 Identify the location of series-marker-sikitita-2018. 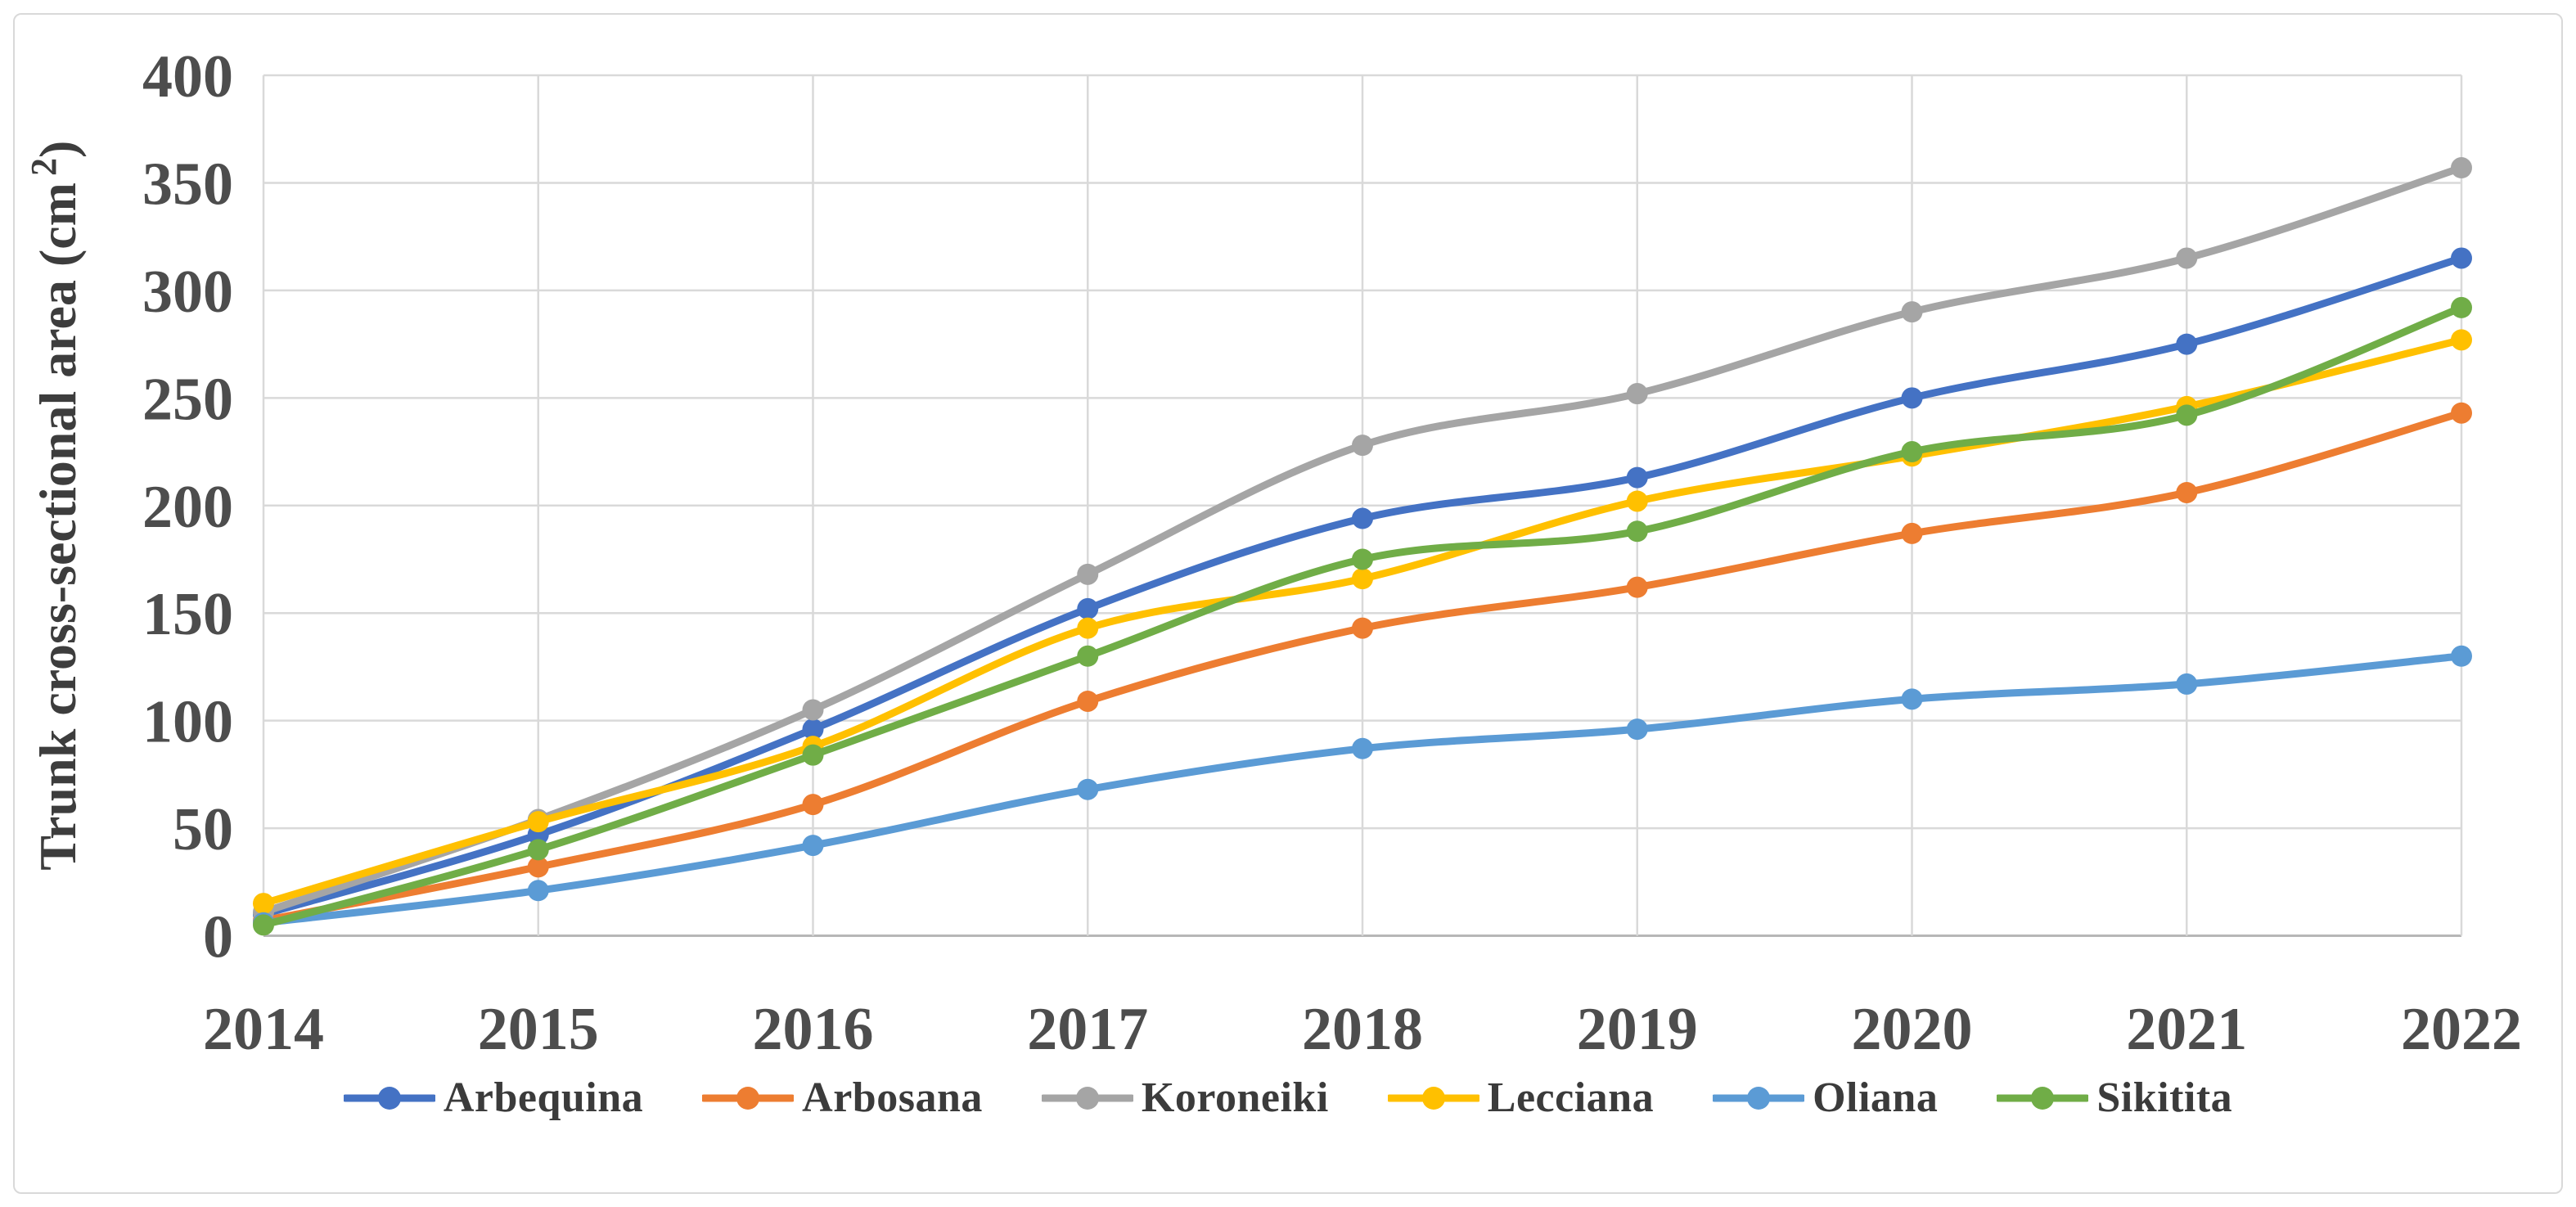
(1362, 559).